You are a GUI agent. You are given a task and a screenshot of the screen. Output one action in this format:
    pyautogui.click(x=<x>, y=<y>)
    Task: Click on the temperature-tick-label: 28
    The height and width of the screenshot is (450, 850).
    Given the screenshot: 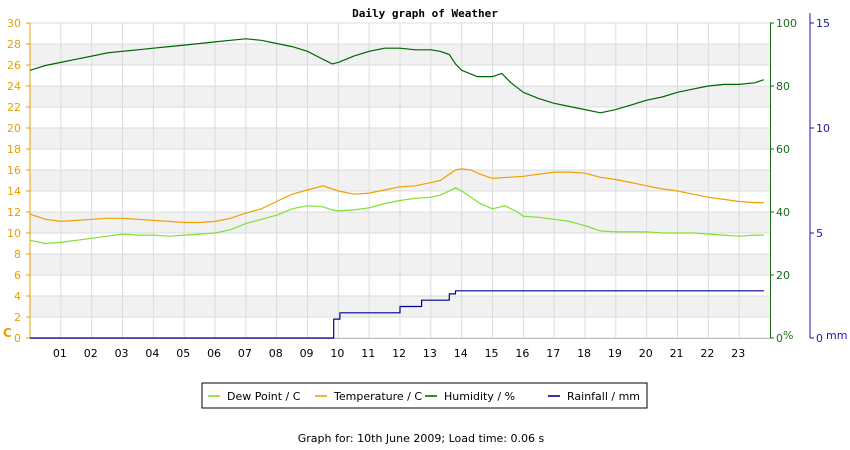 What is the action you would take?
    pyautogui.click(x=14, y=44)
    